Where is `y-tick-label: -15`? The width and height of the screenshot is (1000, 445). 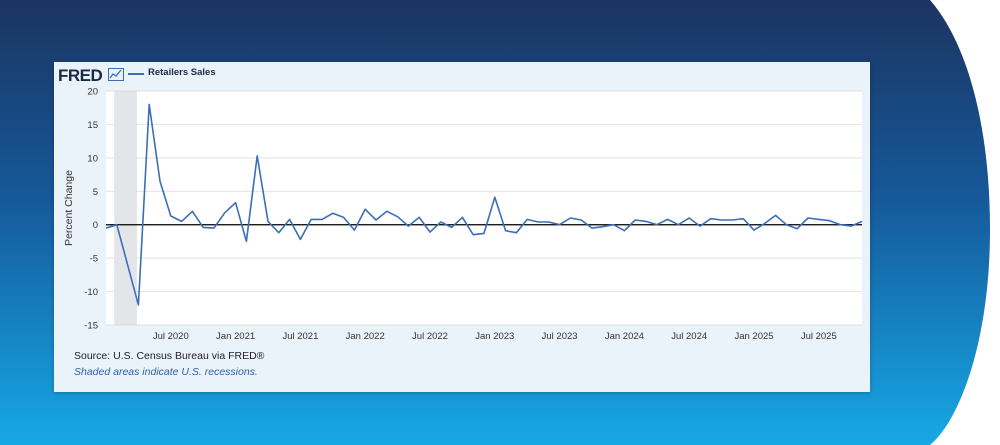
y-tick-label: -15 is located at coordinates (91, 326).